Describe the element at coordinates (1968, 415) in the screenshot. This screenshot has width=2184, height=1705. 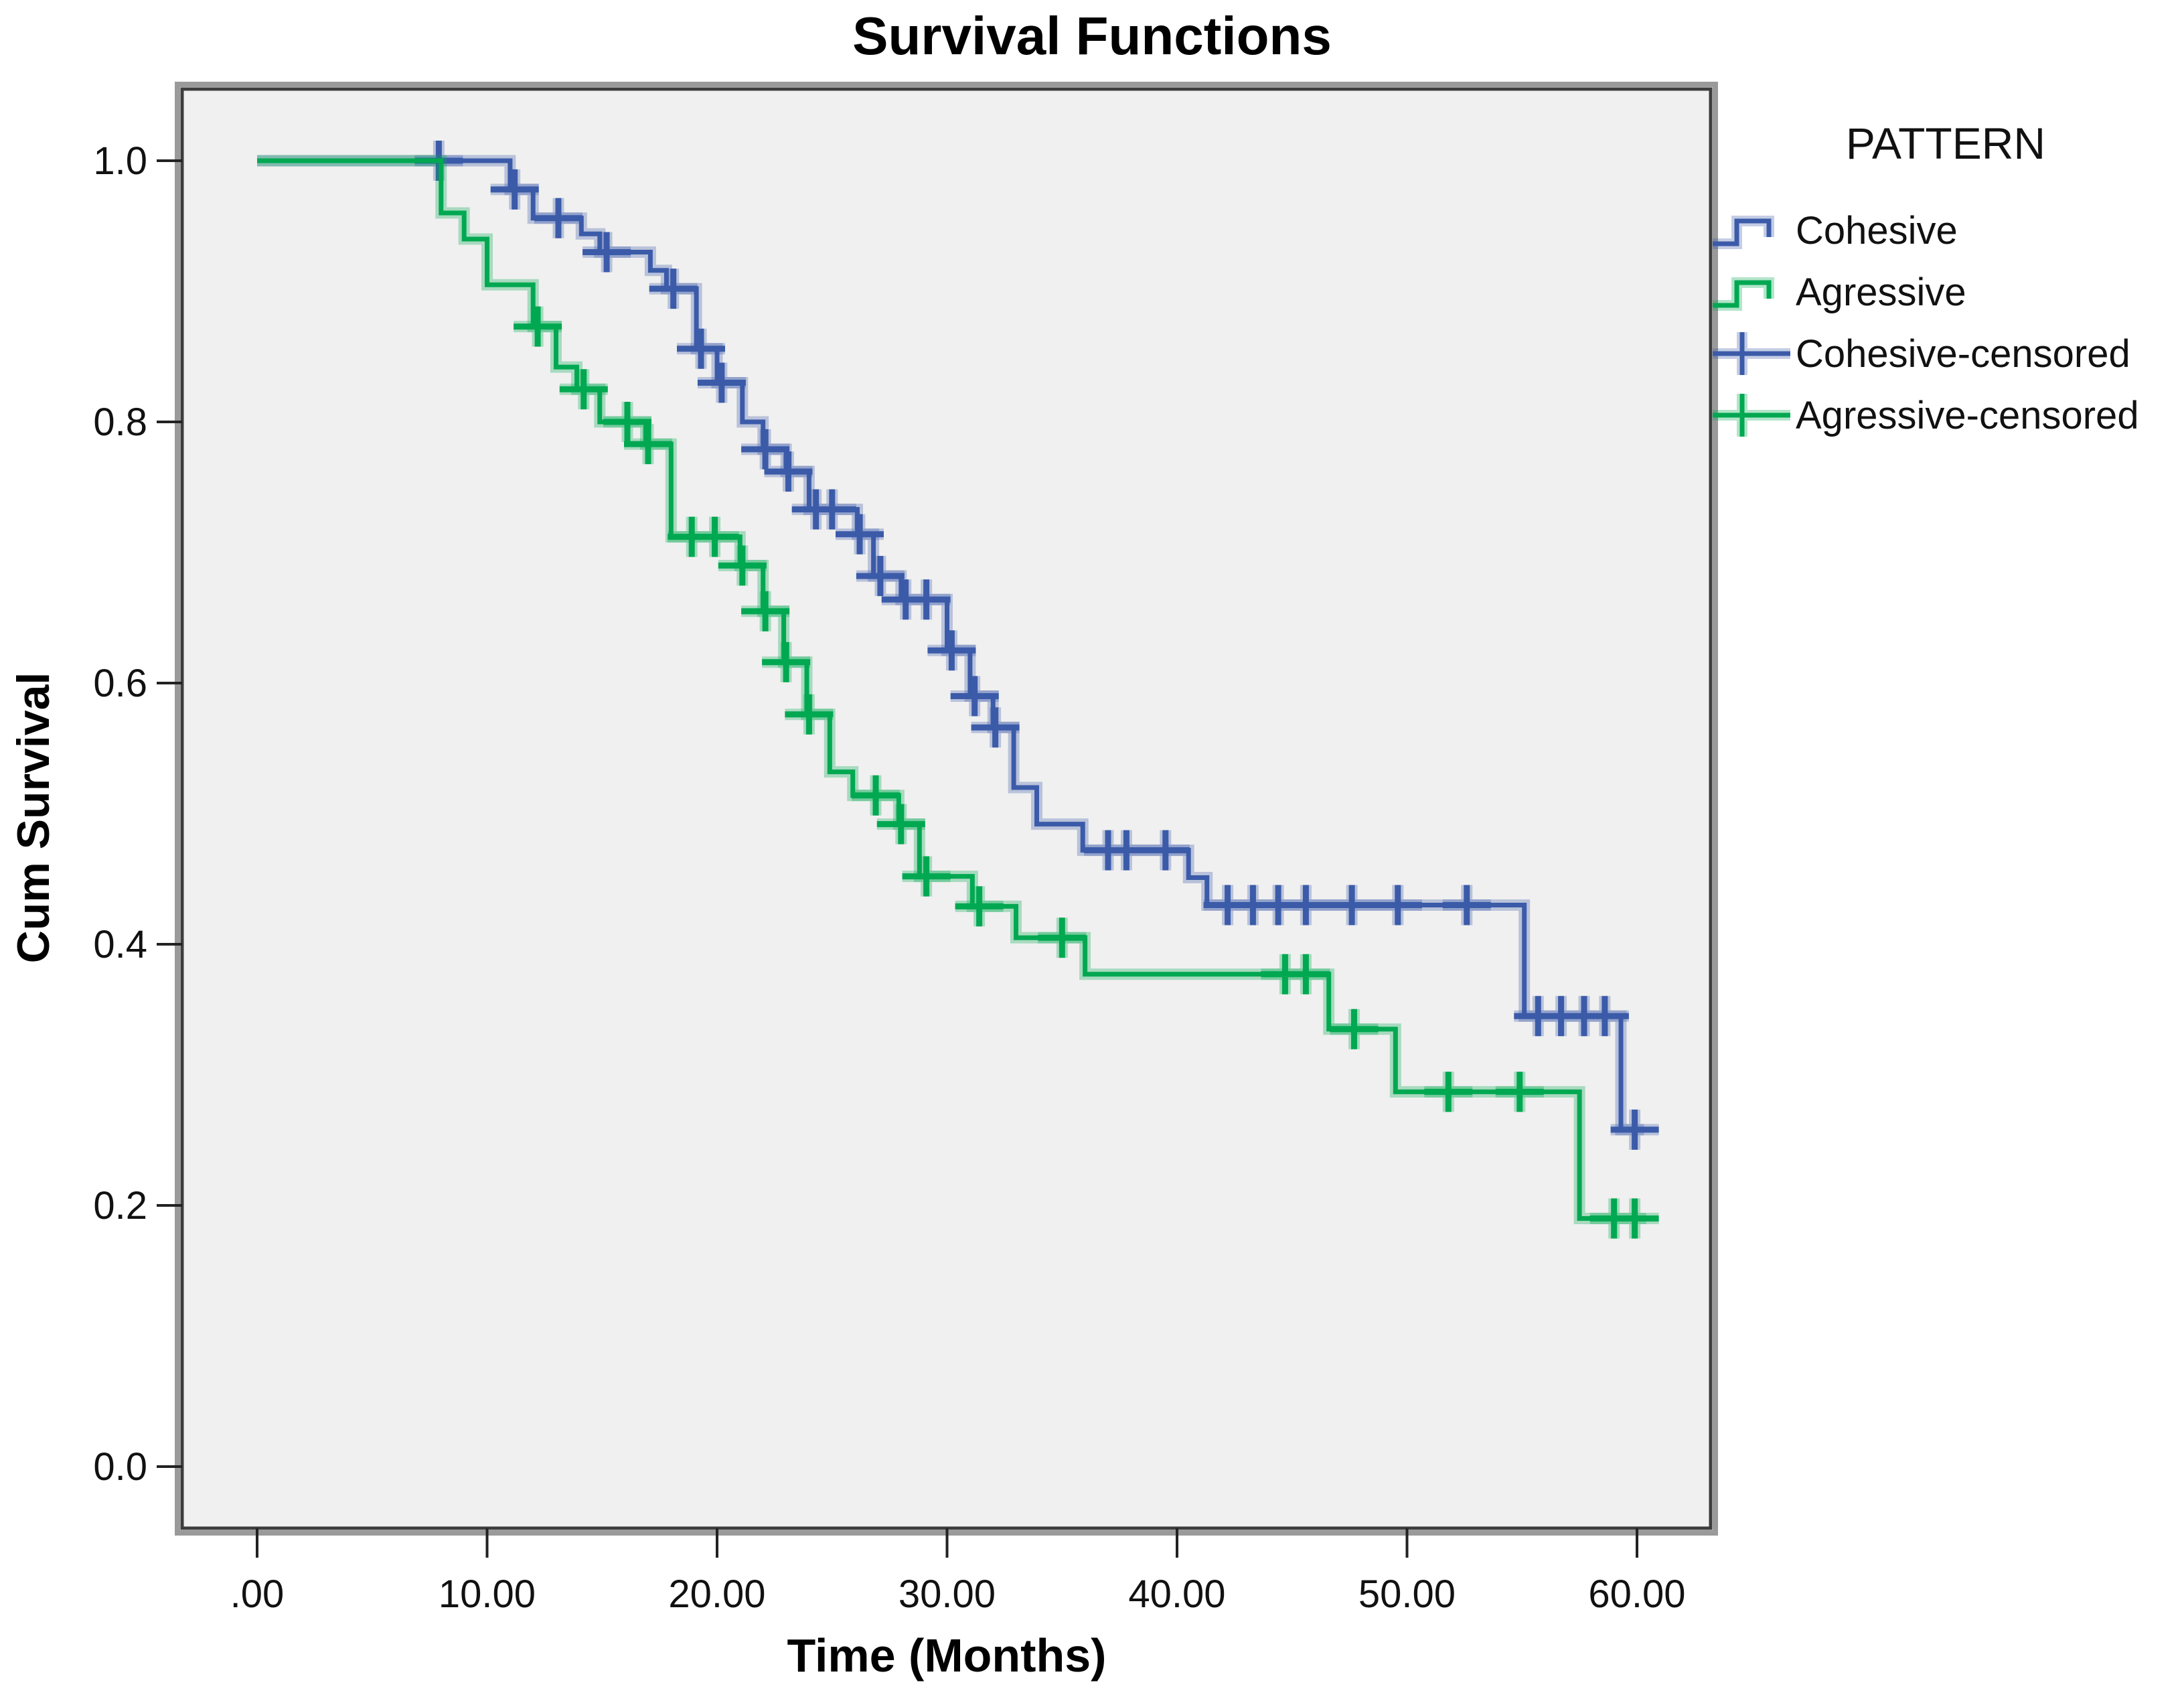
I see `legend-item-label: Agressive-censored` at that location.